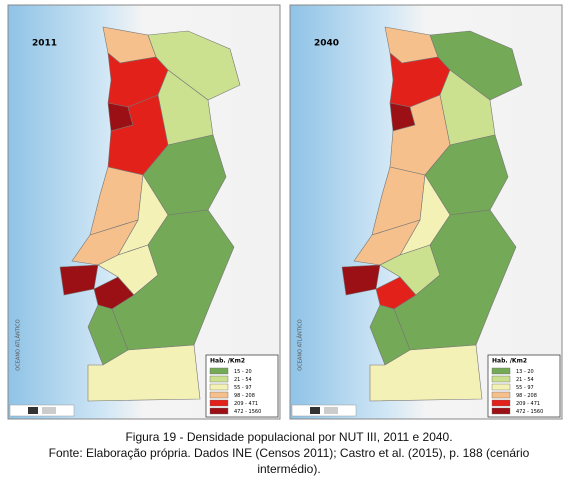 The image size is (578, 484). Describe the element at coordinates (289, 469) in the screenshot. I see `caption-line: intermédio).` at that location.